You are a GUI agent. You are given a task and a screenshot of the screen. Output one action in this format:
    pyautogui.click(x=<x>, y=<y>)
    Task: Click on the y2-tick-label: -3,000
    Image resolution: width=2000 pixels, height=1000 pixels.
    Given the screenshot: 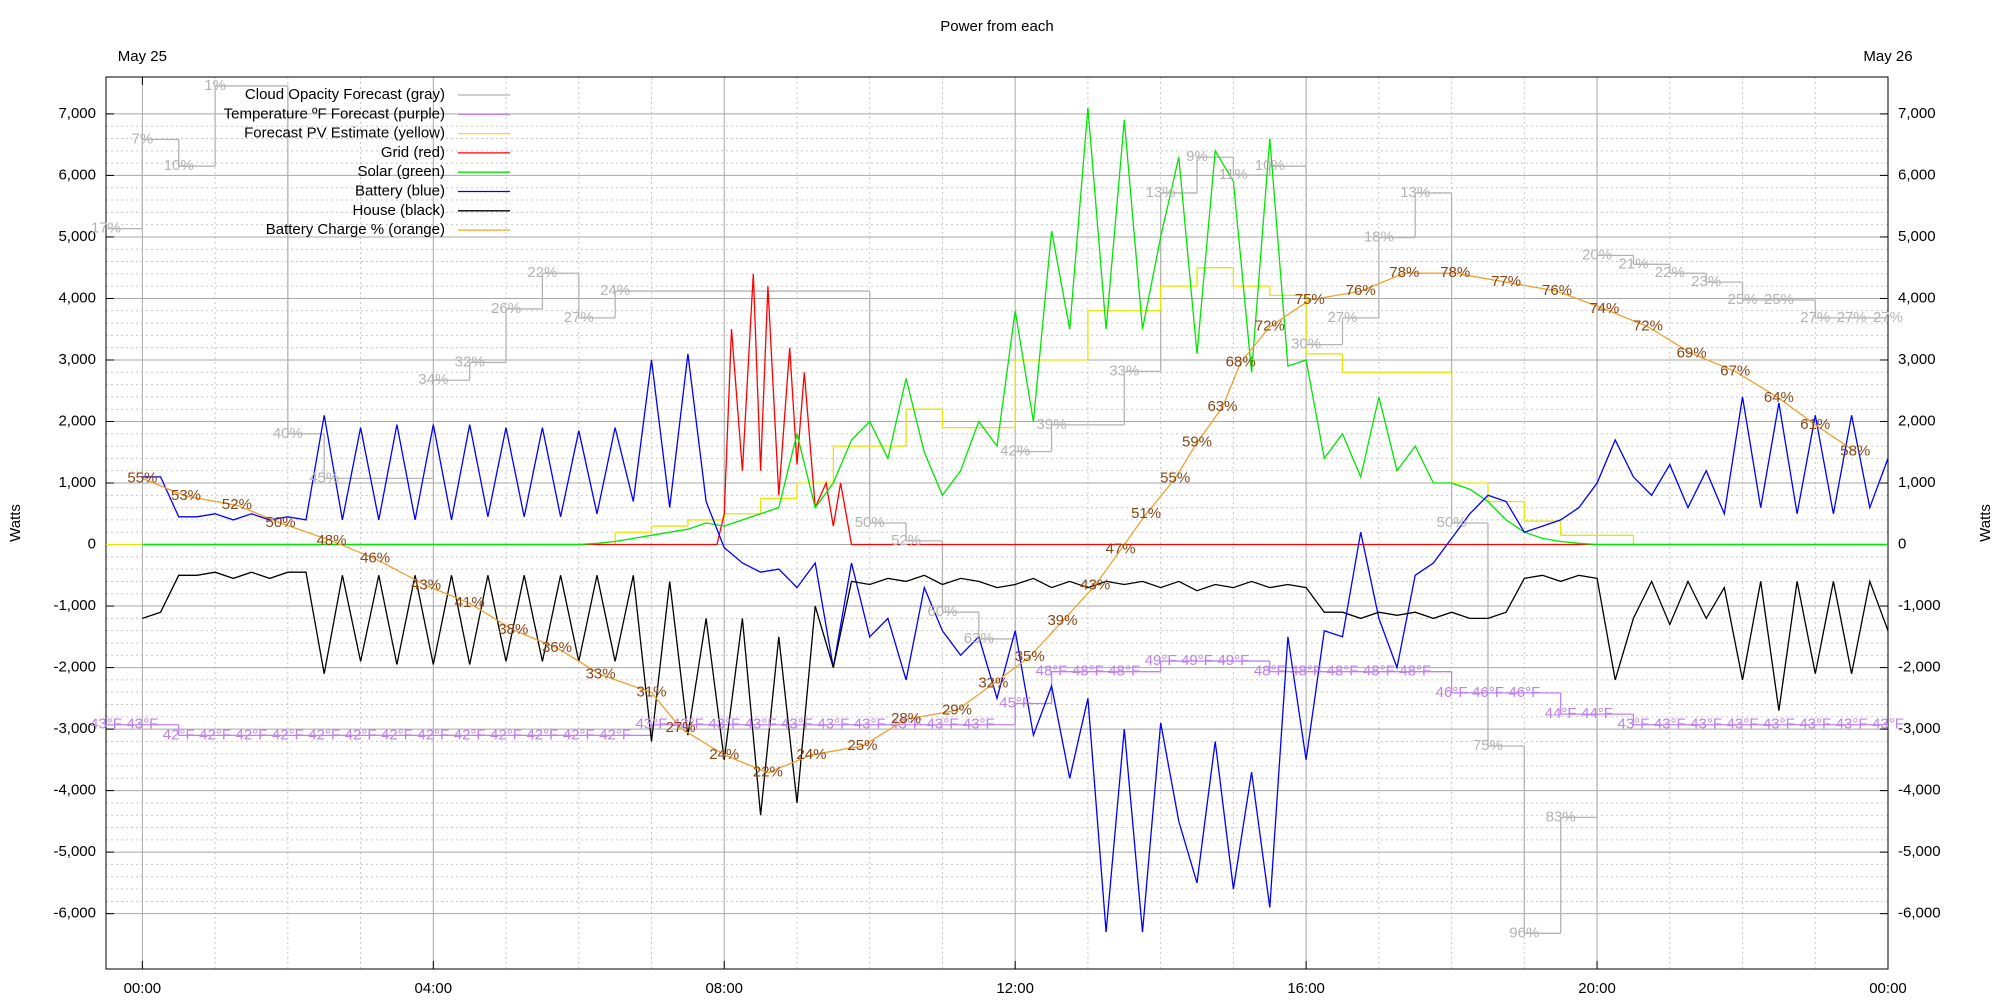 What is the action you would take?
    pyautogui.click(x=1919, y=728)
    